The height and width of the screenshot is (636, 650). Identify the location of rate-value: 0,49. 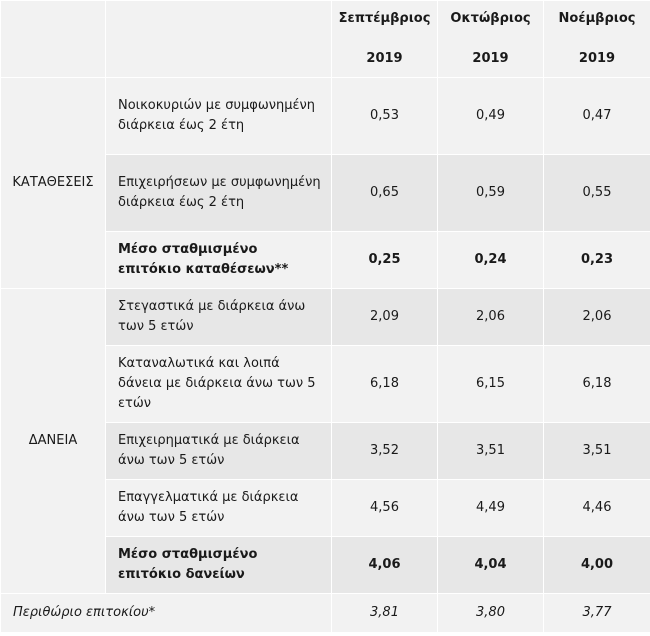
(490, 116).